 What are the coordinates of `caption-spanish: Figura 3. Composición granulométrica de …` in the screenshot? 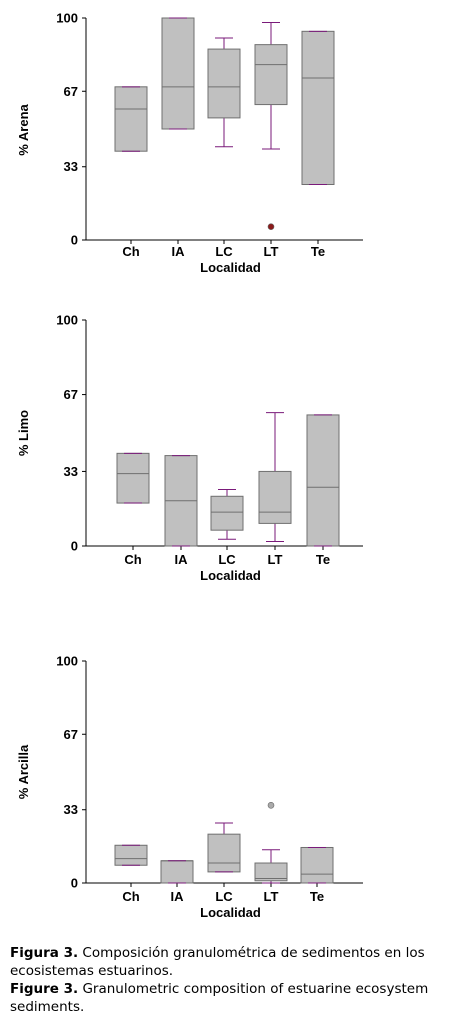 It's located at (233, 962).